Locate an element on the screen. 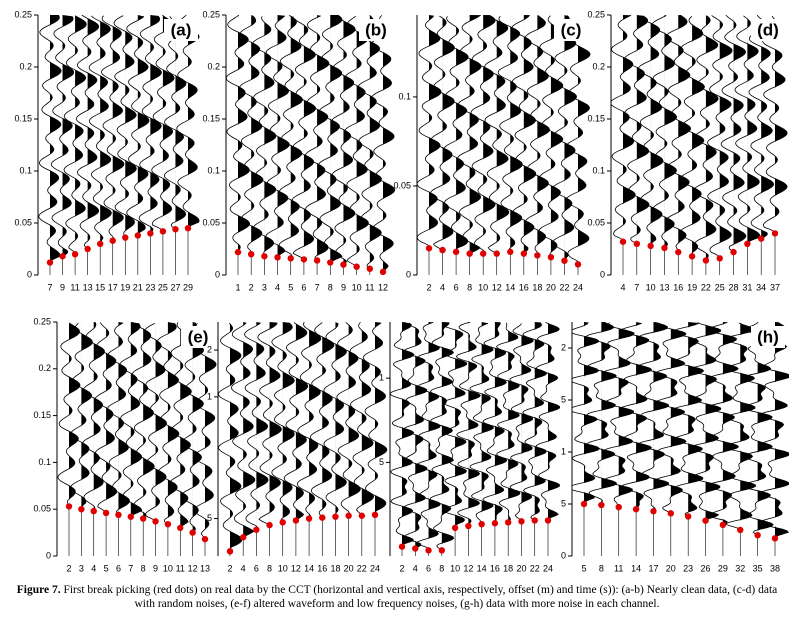 Image resolution: width=792 pixels, height=622 pixels. panel-label: (h) is located at coordinates (768, 336).